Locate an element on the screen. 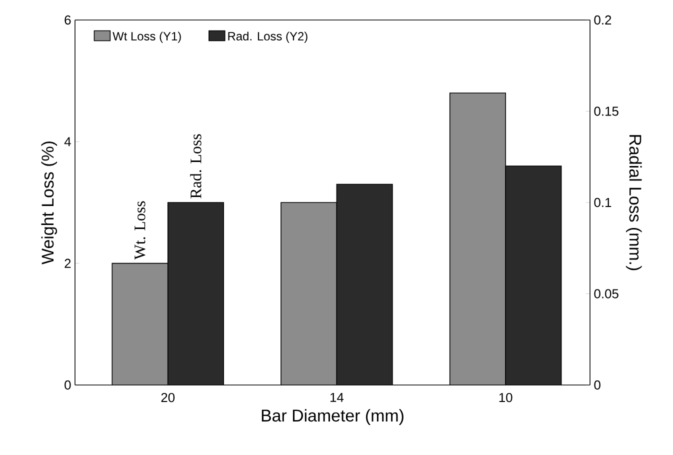  y-axis-title: Weight Loss (%) is located at coordinates (49, 203).